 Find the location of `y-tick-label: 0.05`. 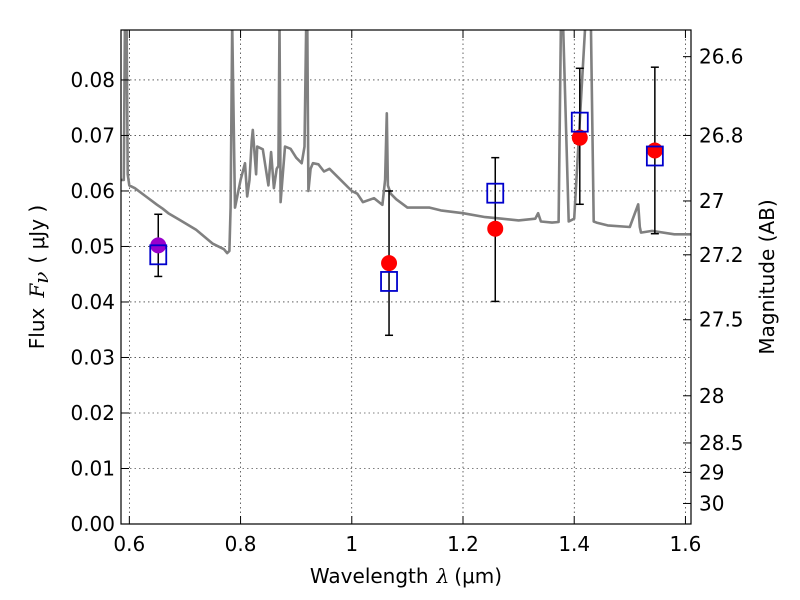

y-tick-label: 0.05 is located at coordinates (92, 246).